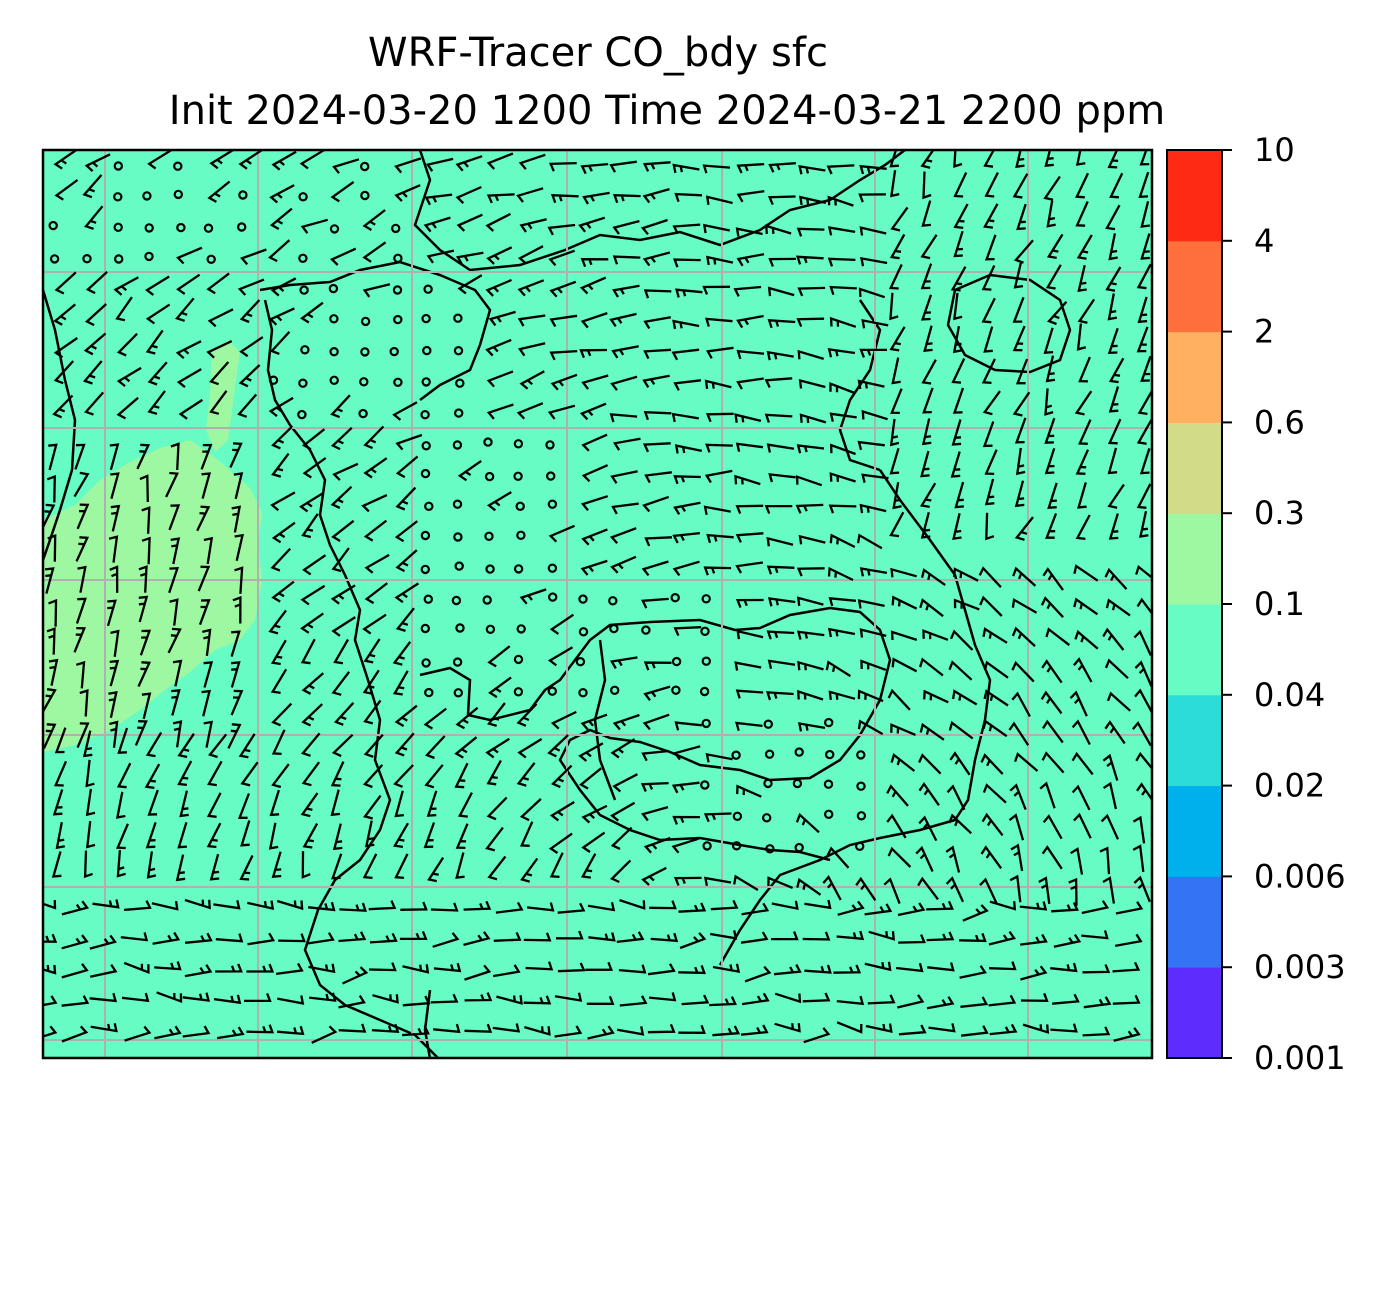 The width and height of the screenshot is (1400, 1313). I want to click on colorbar-tick-label: 0.003, so click(1300, 967).